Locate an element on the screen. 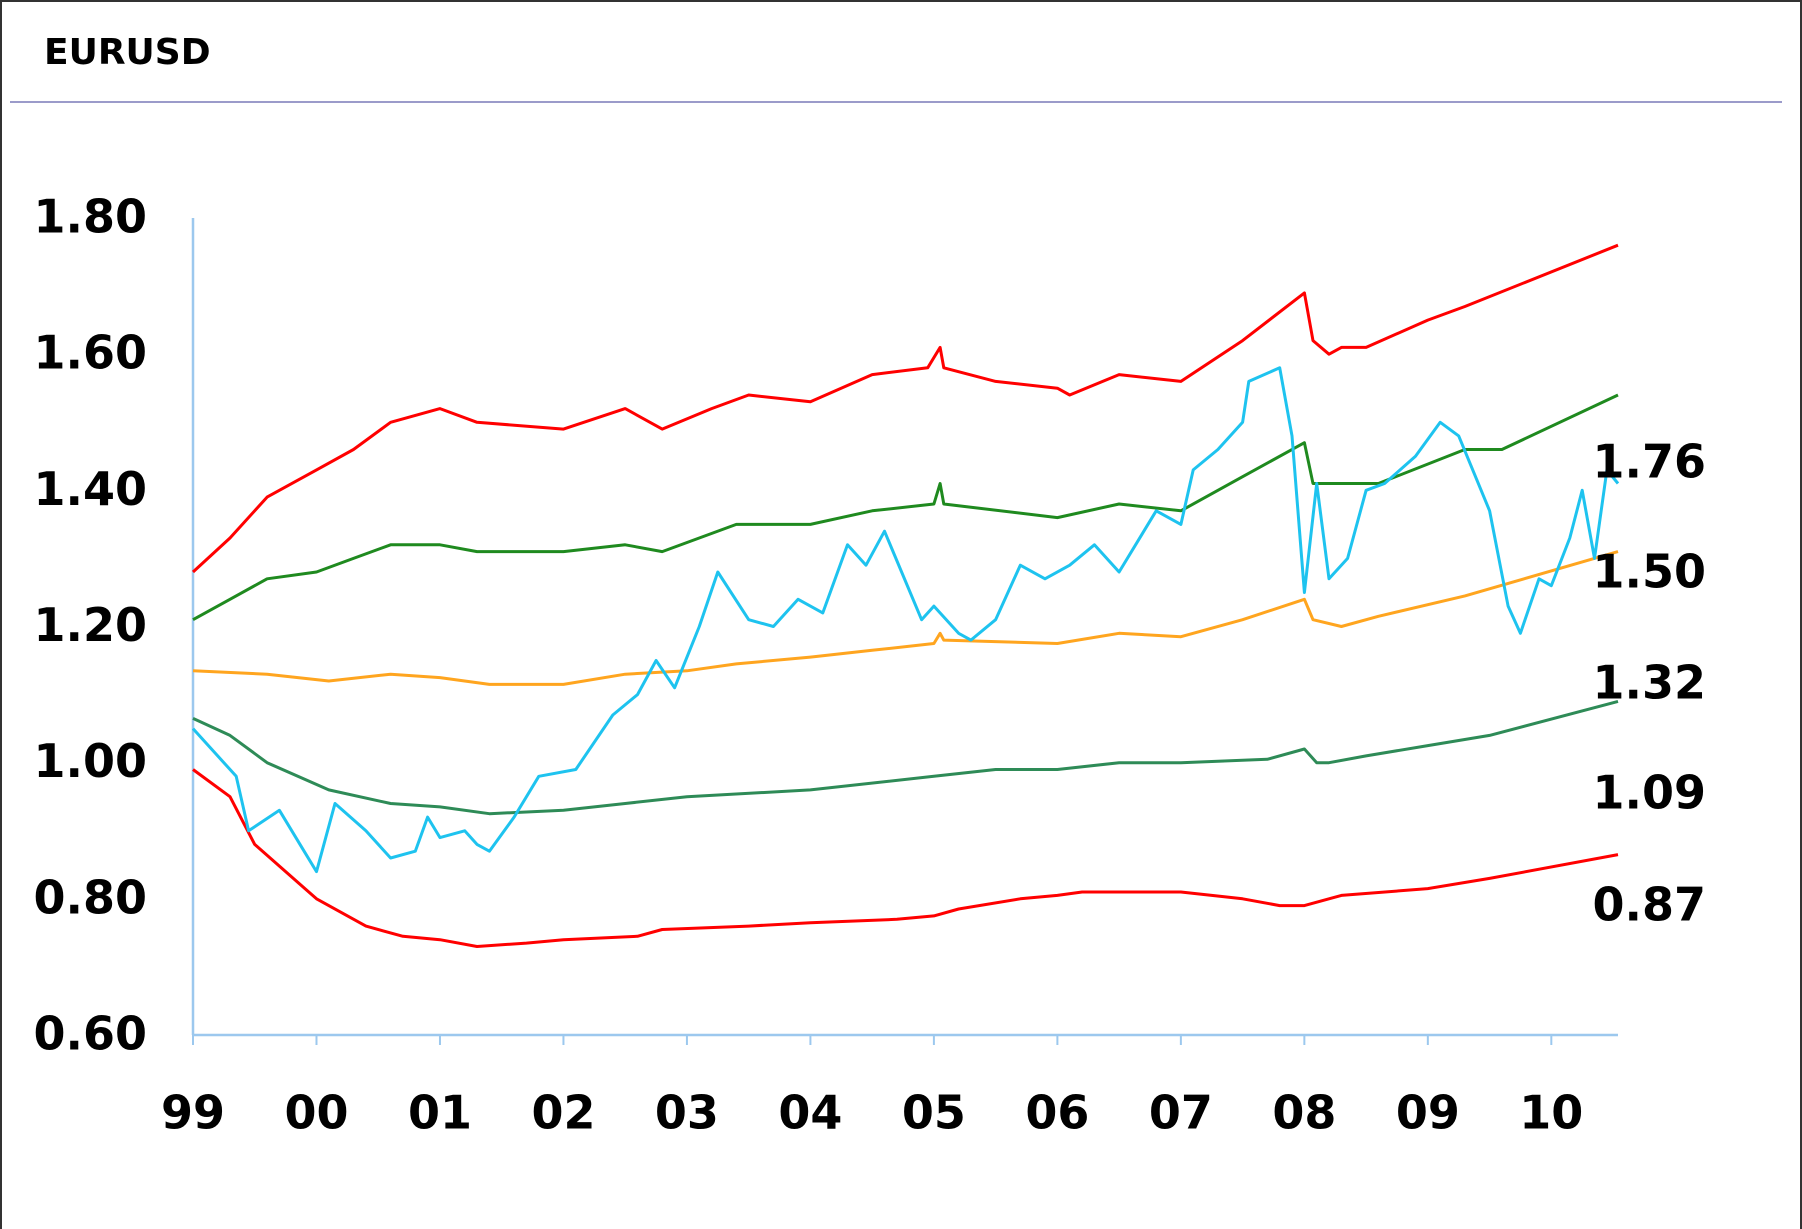  y-tick-label: 1.00 is located at coordinates (91, 761).